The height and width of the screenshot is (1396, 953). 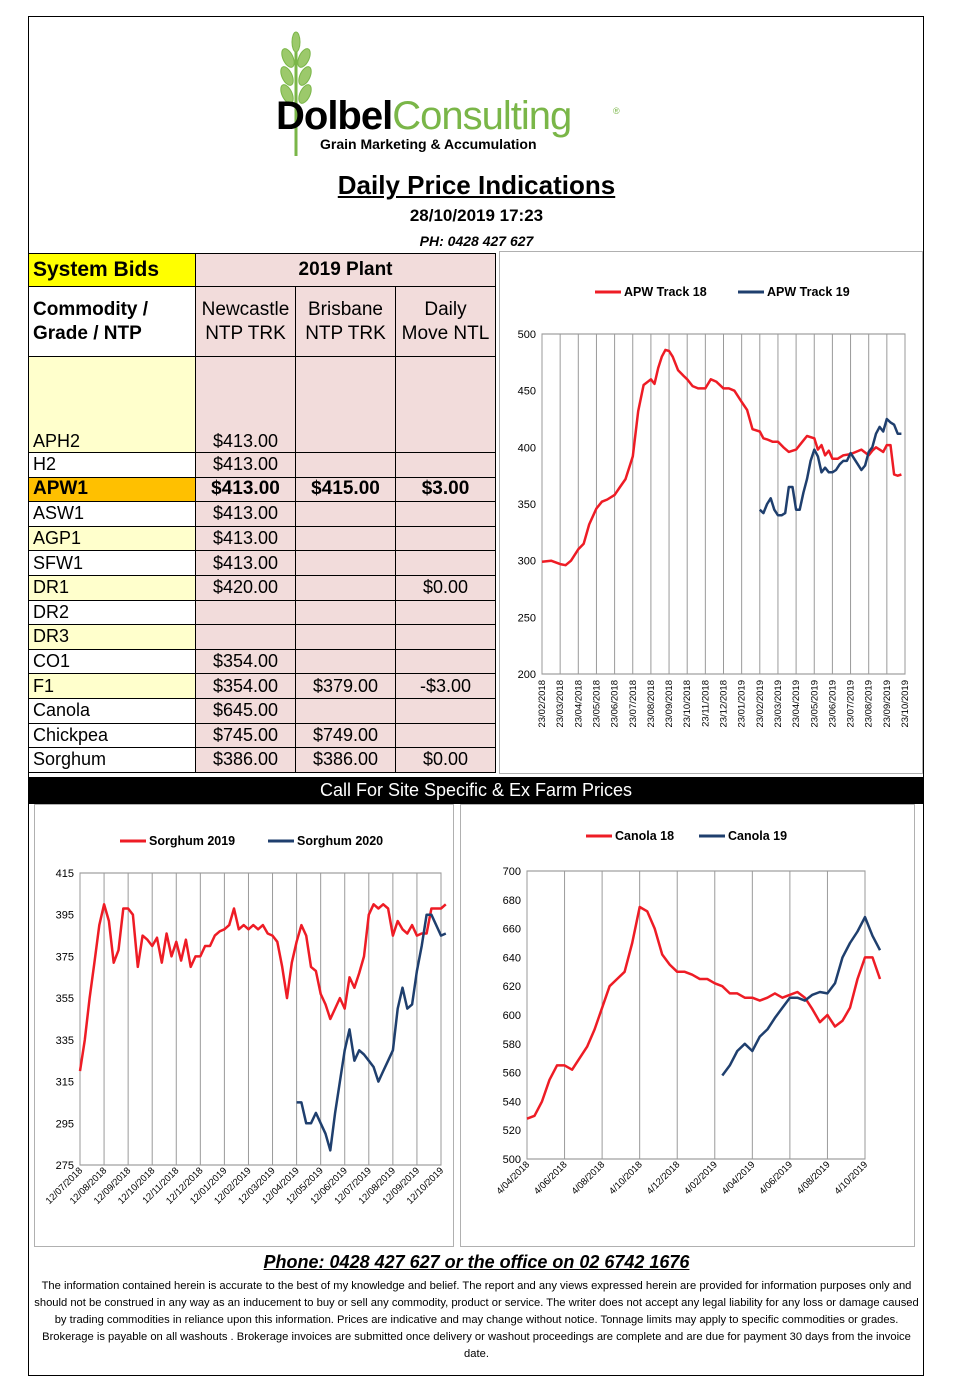 I want to click on table-row: Chickpea $745.00 $749.00, so click(x=262, y=735).